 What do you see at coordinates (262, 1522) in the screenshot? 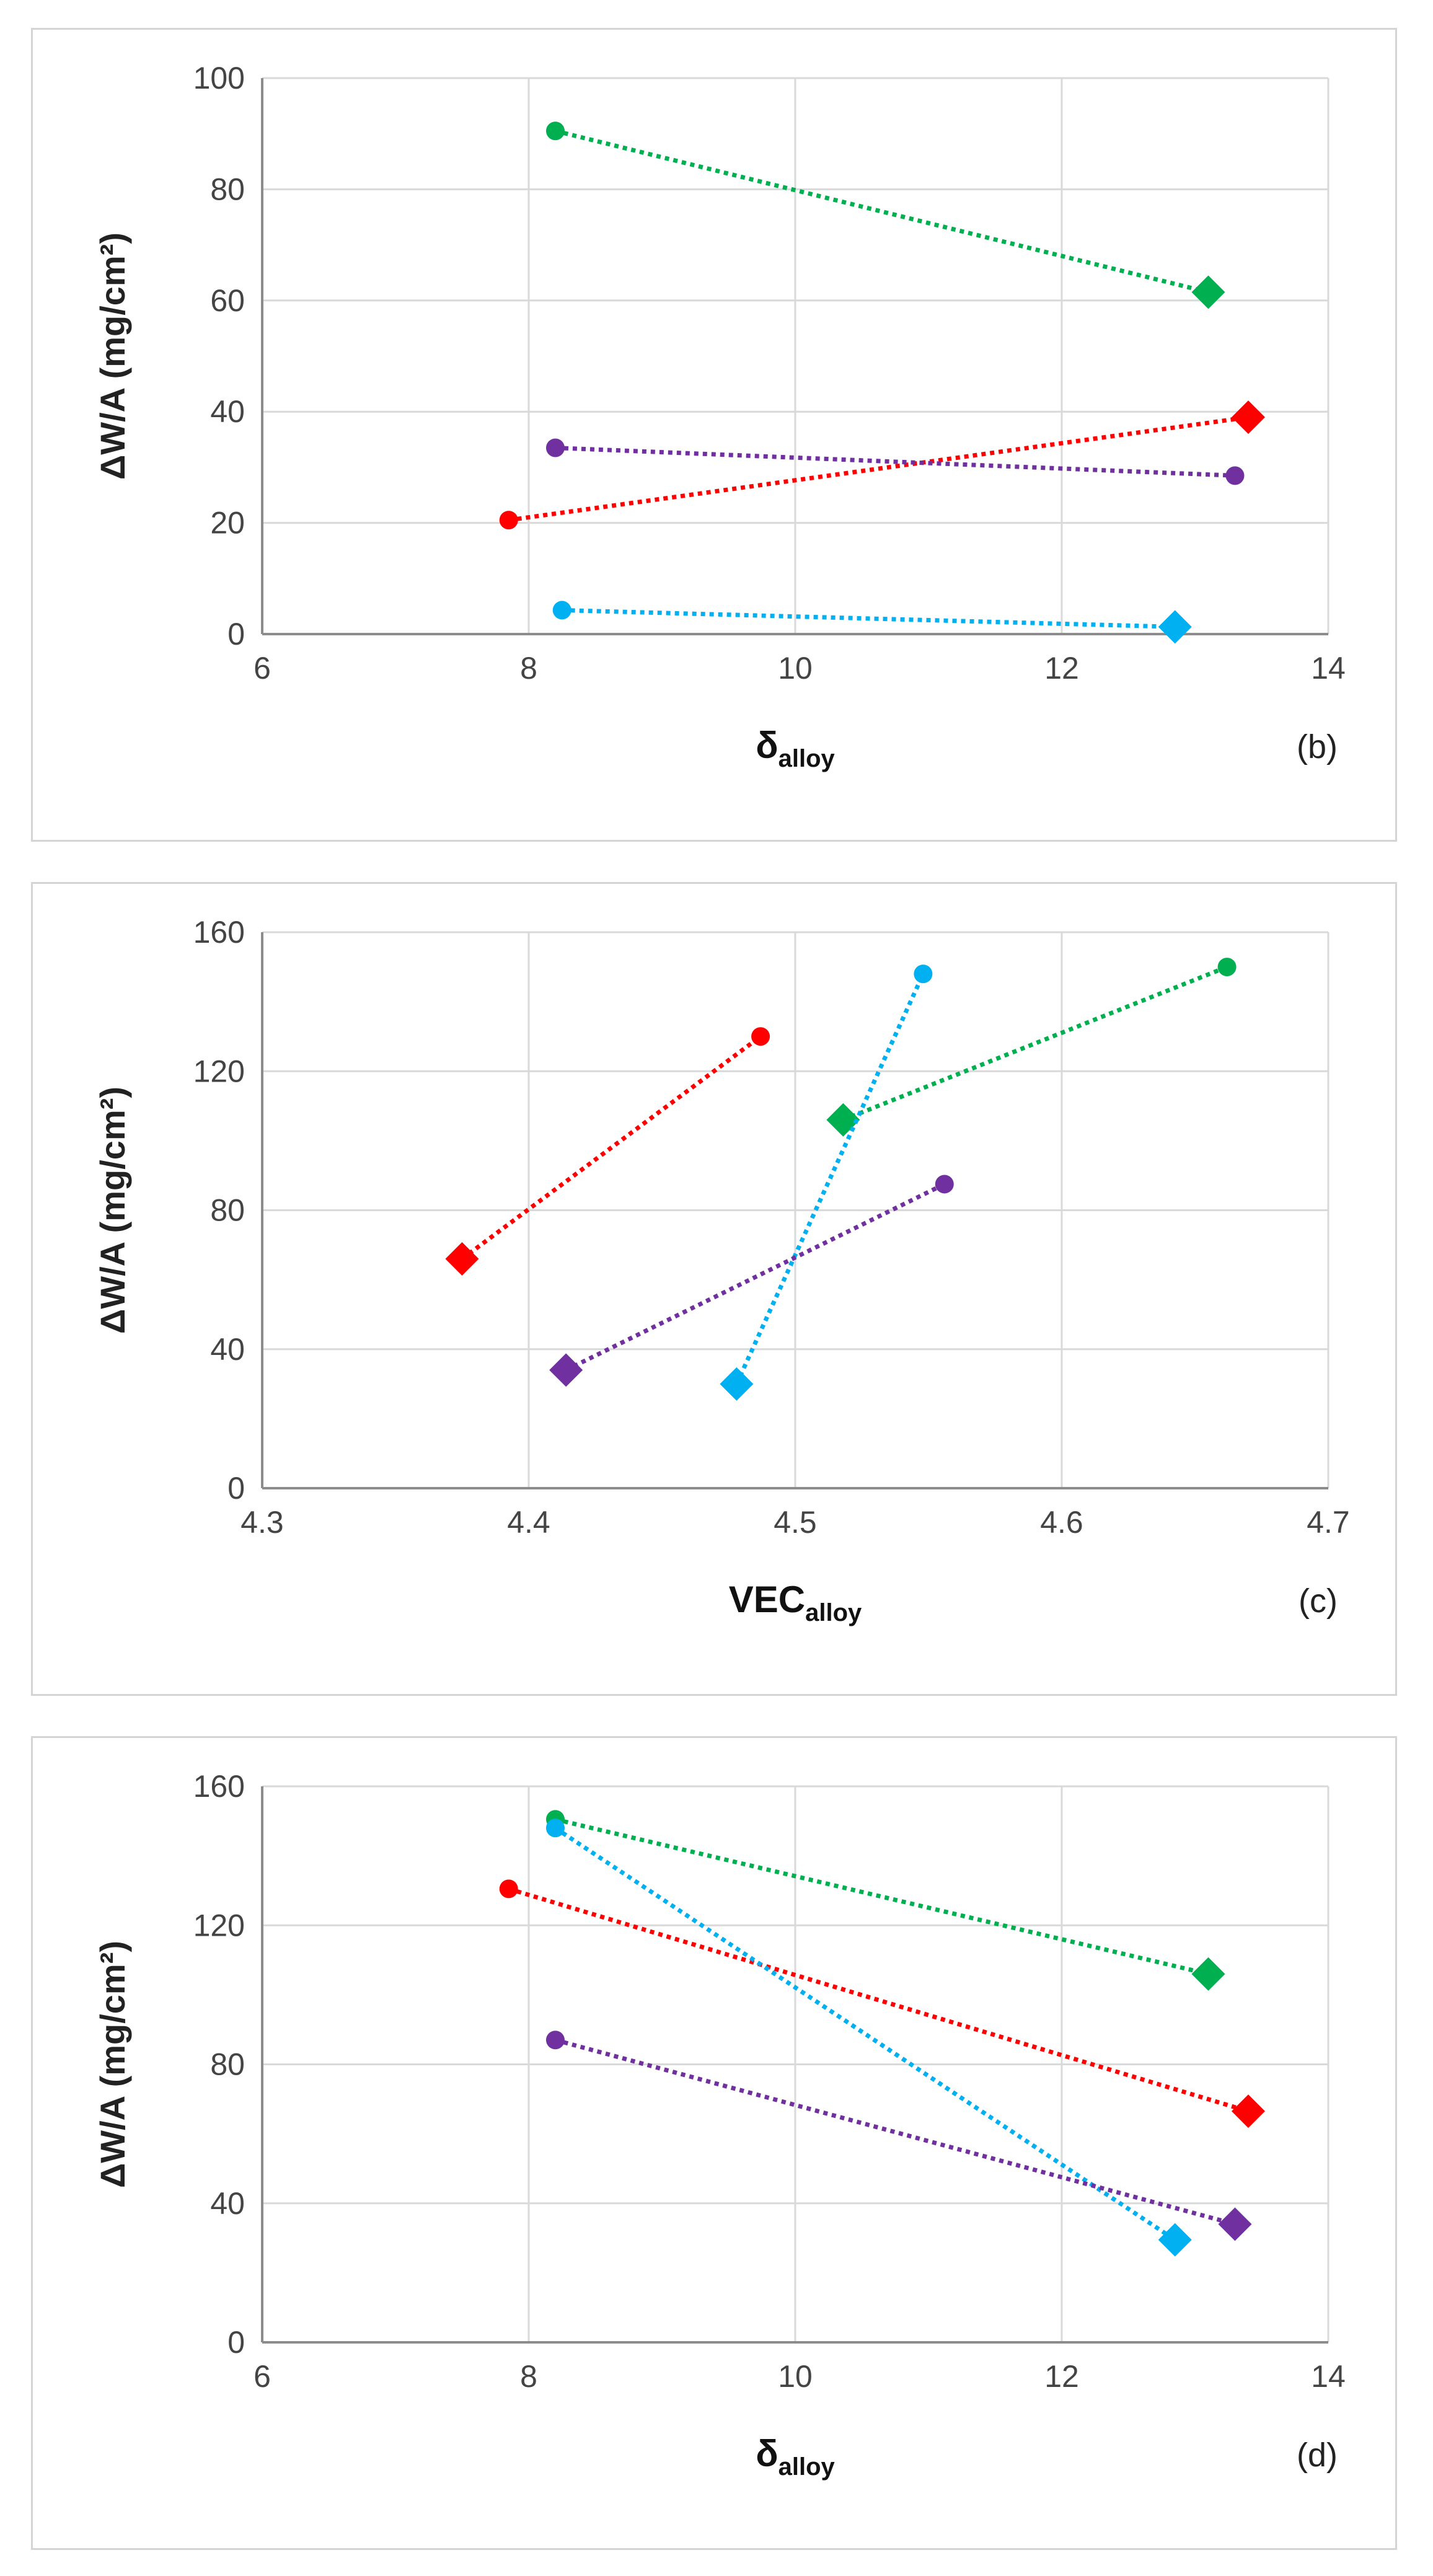
I see `x-tick-label: 4.3` at bounding box center [262, 1522].